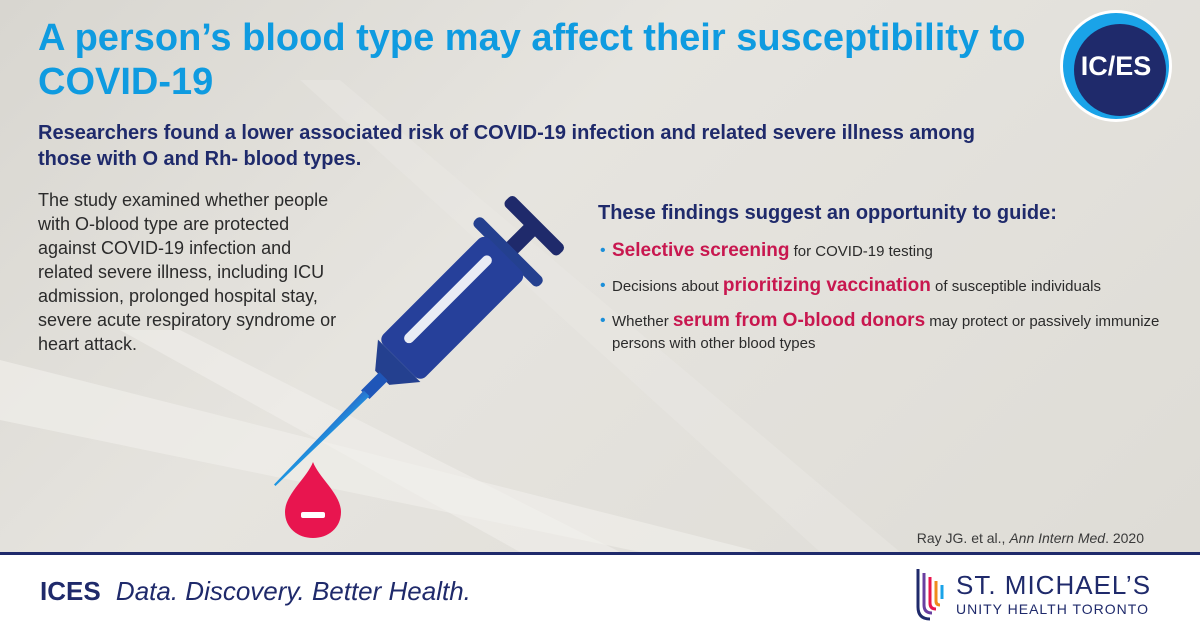  What do you see at coordinates (701, 250) in the screenshot?
I see `finding-highlight: Selective screening` at bounding box center [701, 250].